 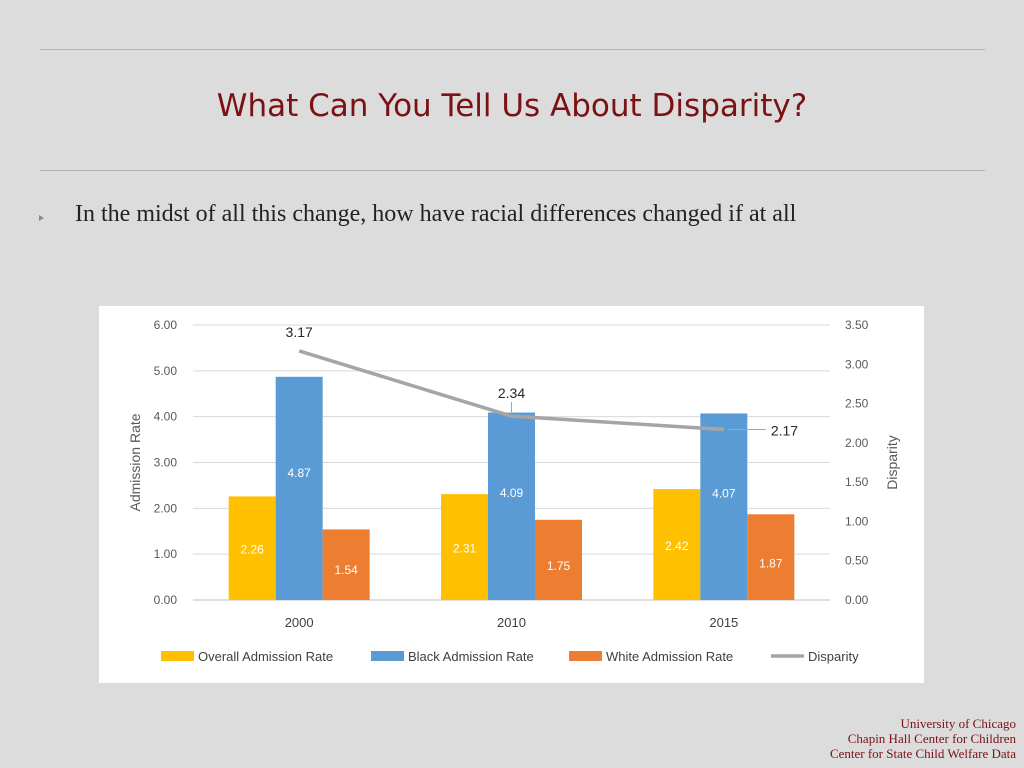 I want to click on slide-title: What Can You Tell Us About Disparity?, so click(x=512, y=106).